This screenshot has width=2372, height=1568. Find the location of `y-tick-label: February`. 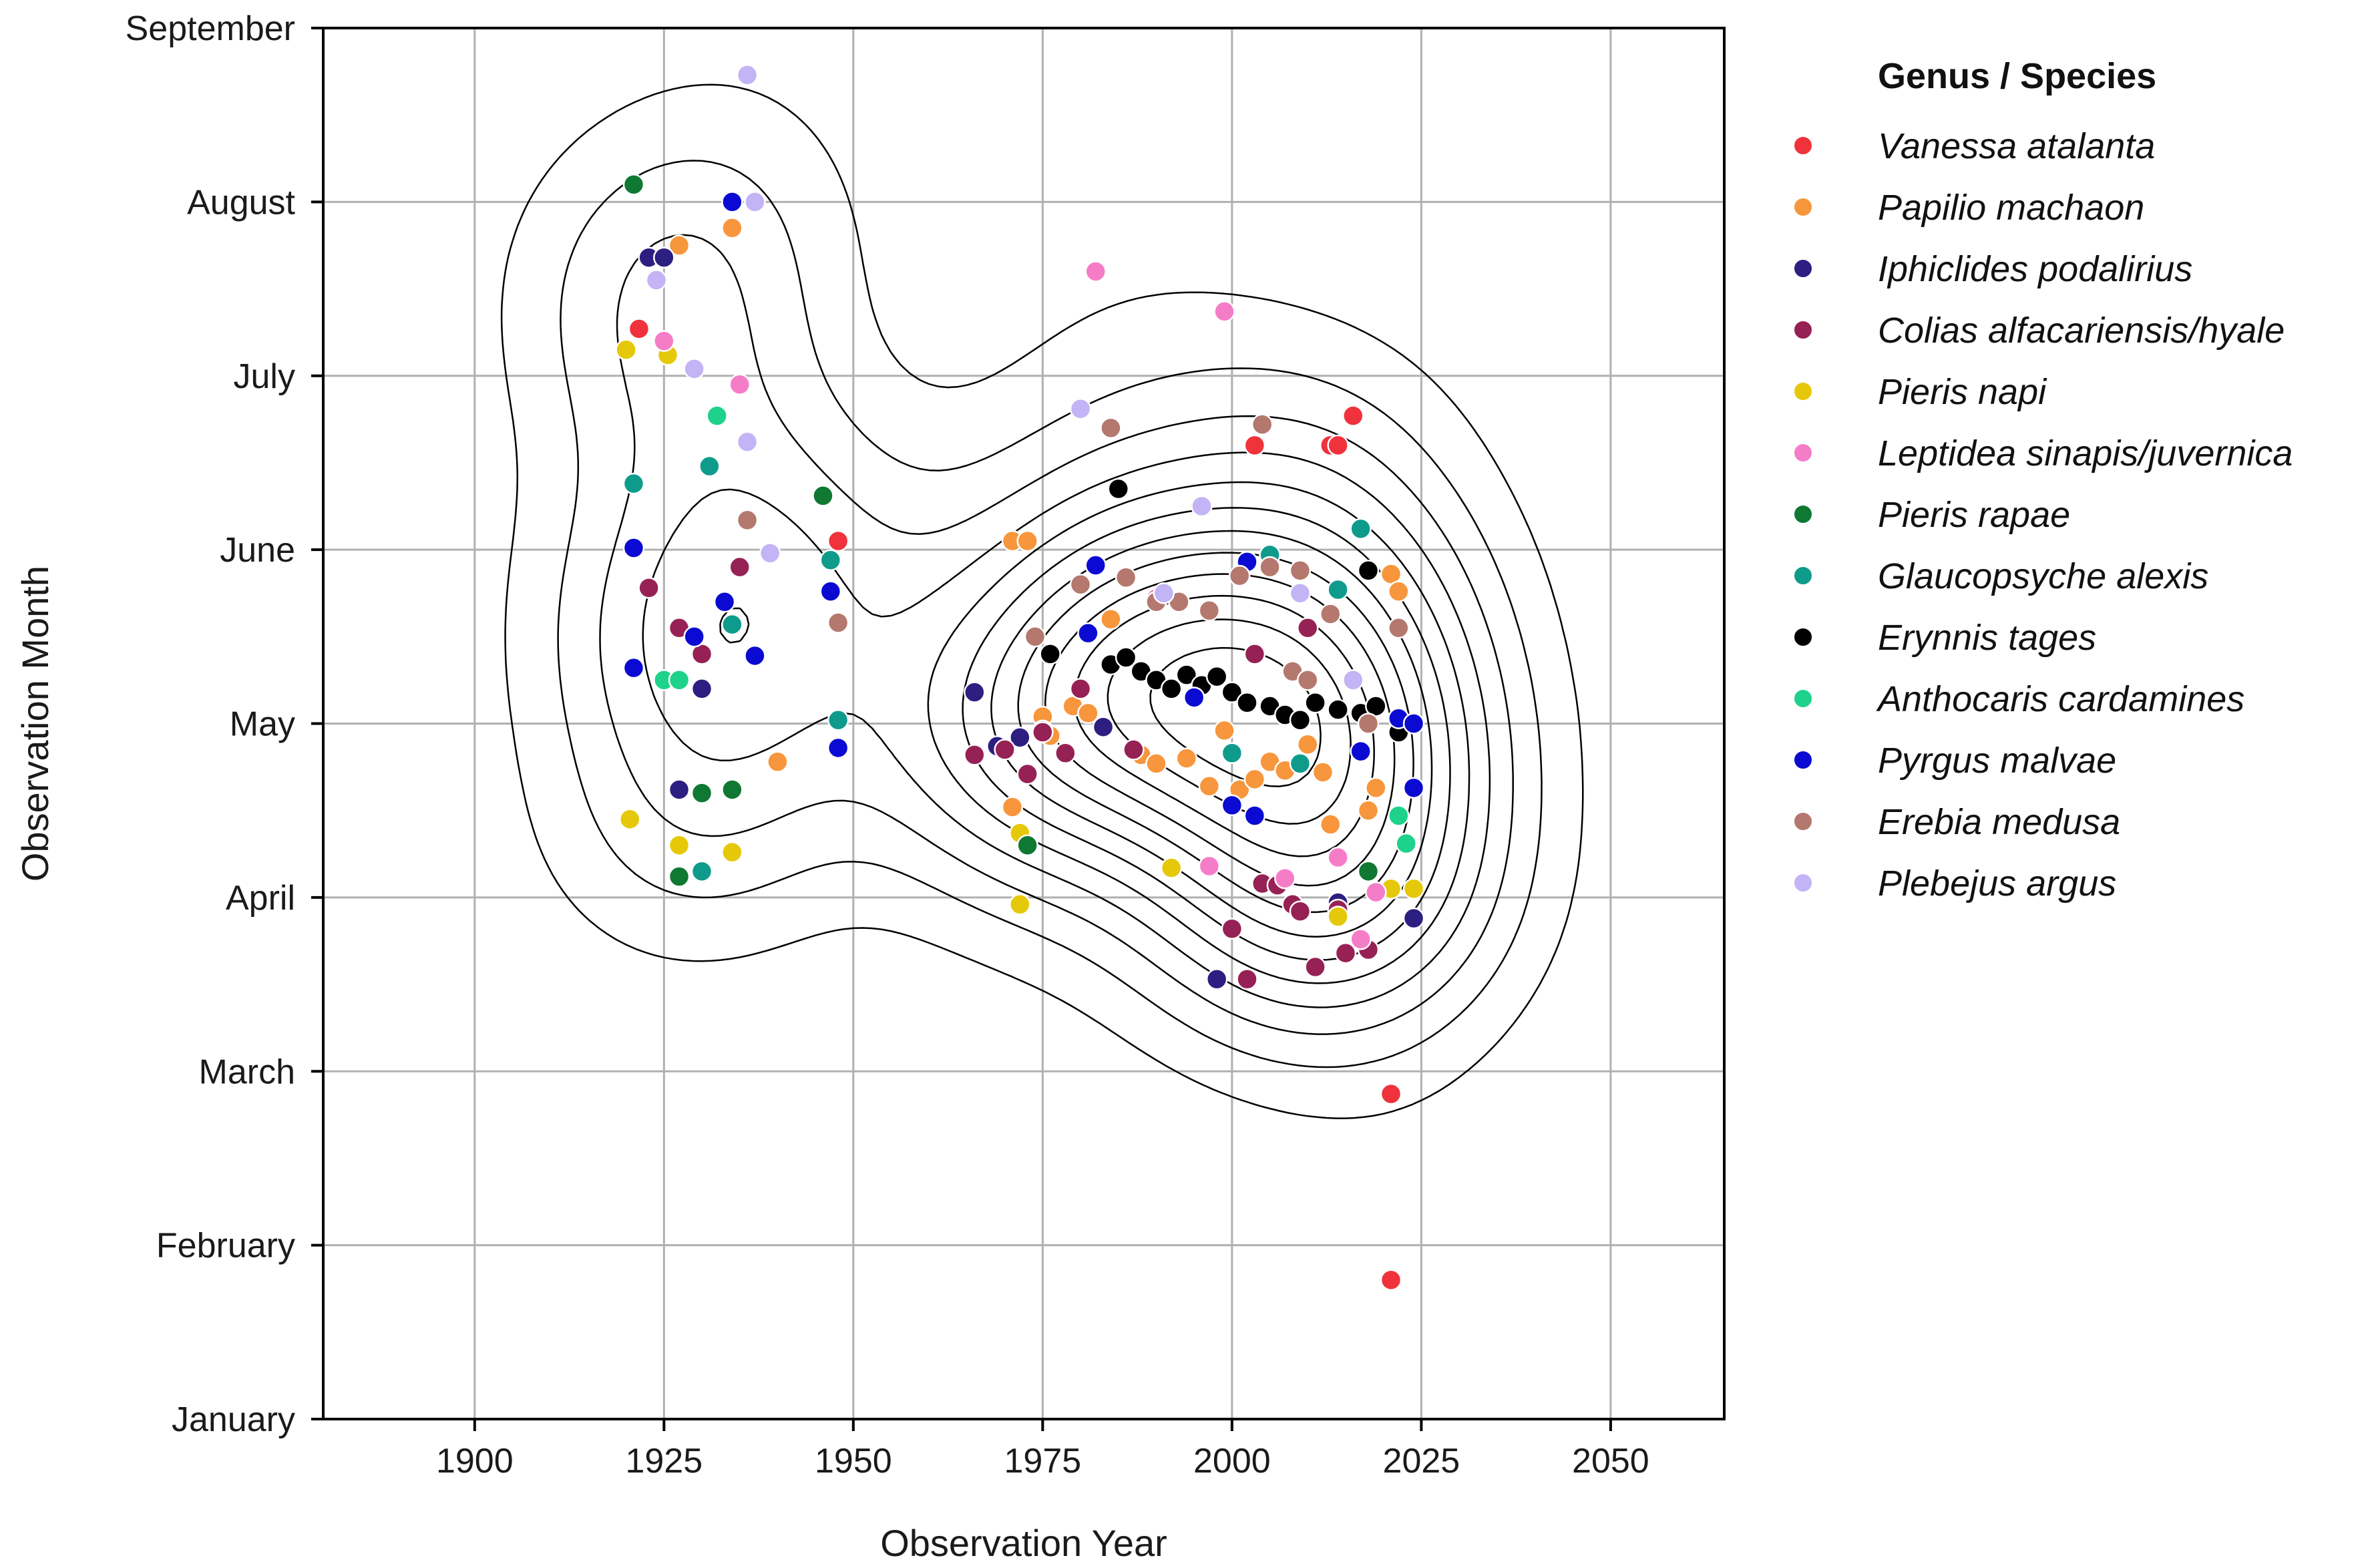

y-tick-label: February is located at coordinates (225, 1246).